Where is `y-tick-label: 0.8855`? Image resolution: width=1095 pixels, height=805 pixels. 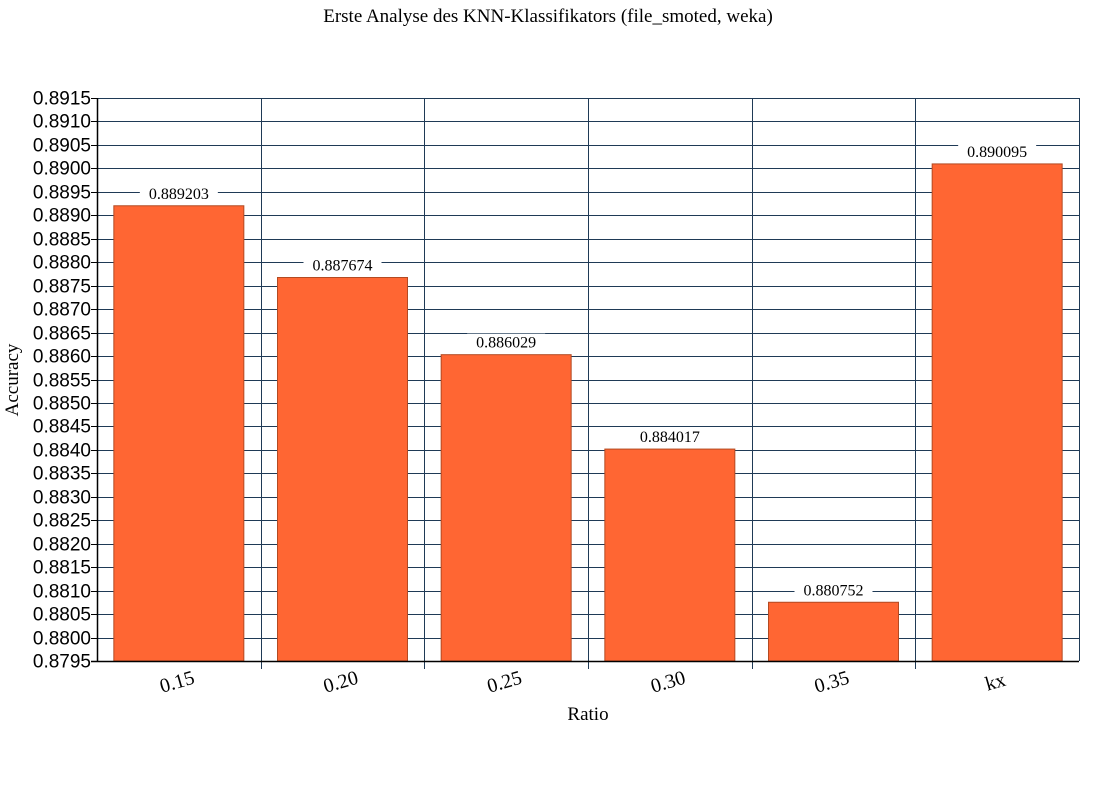
y-tick-label: 0.8855 is located at coordinates (62, 381).